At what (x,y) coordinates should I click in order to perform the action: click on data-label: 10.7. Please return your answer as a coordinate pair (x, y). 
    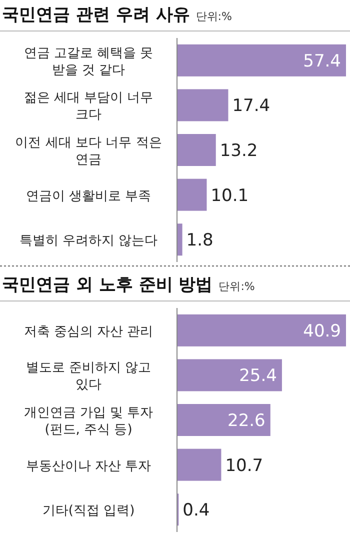
    Looking at the image, I should click on (244, 466).